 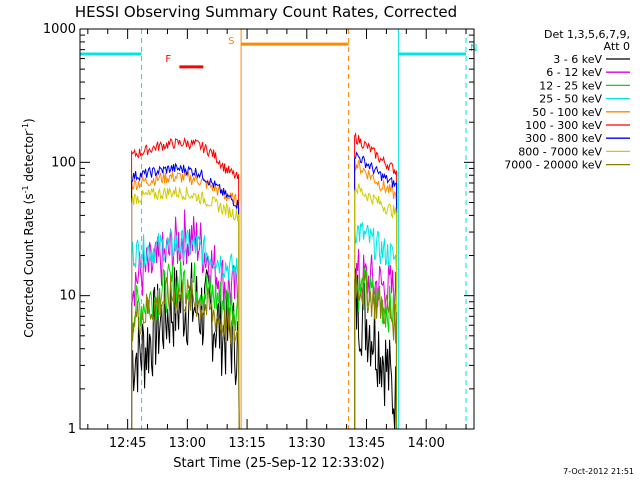 I want to click on y-tick-label: 100, so click(x=63, y=162).